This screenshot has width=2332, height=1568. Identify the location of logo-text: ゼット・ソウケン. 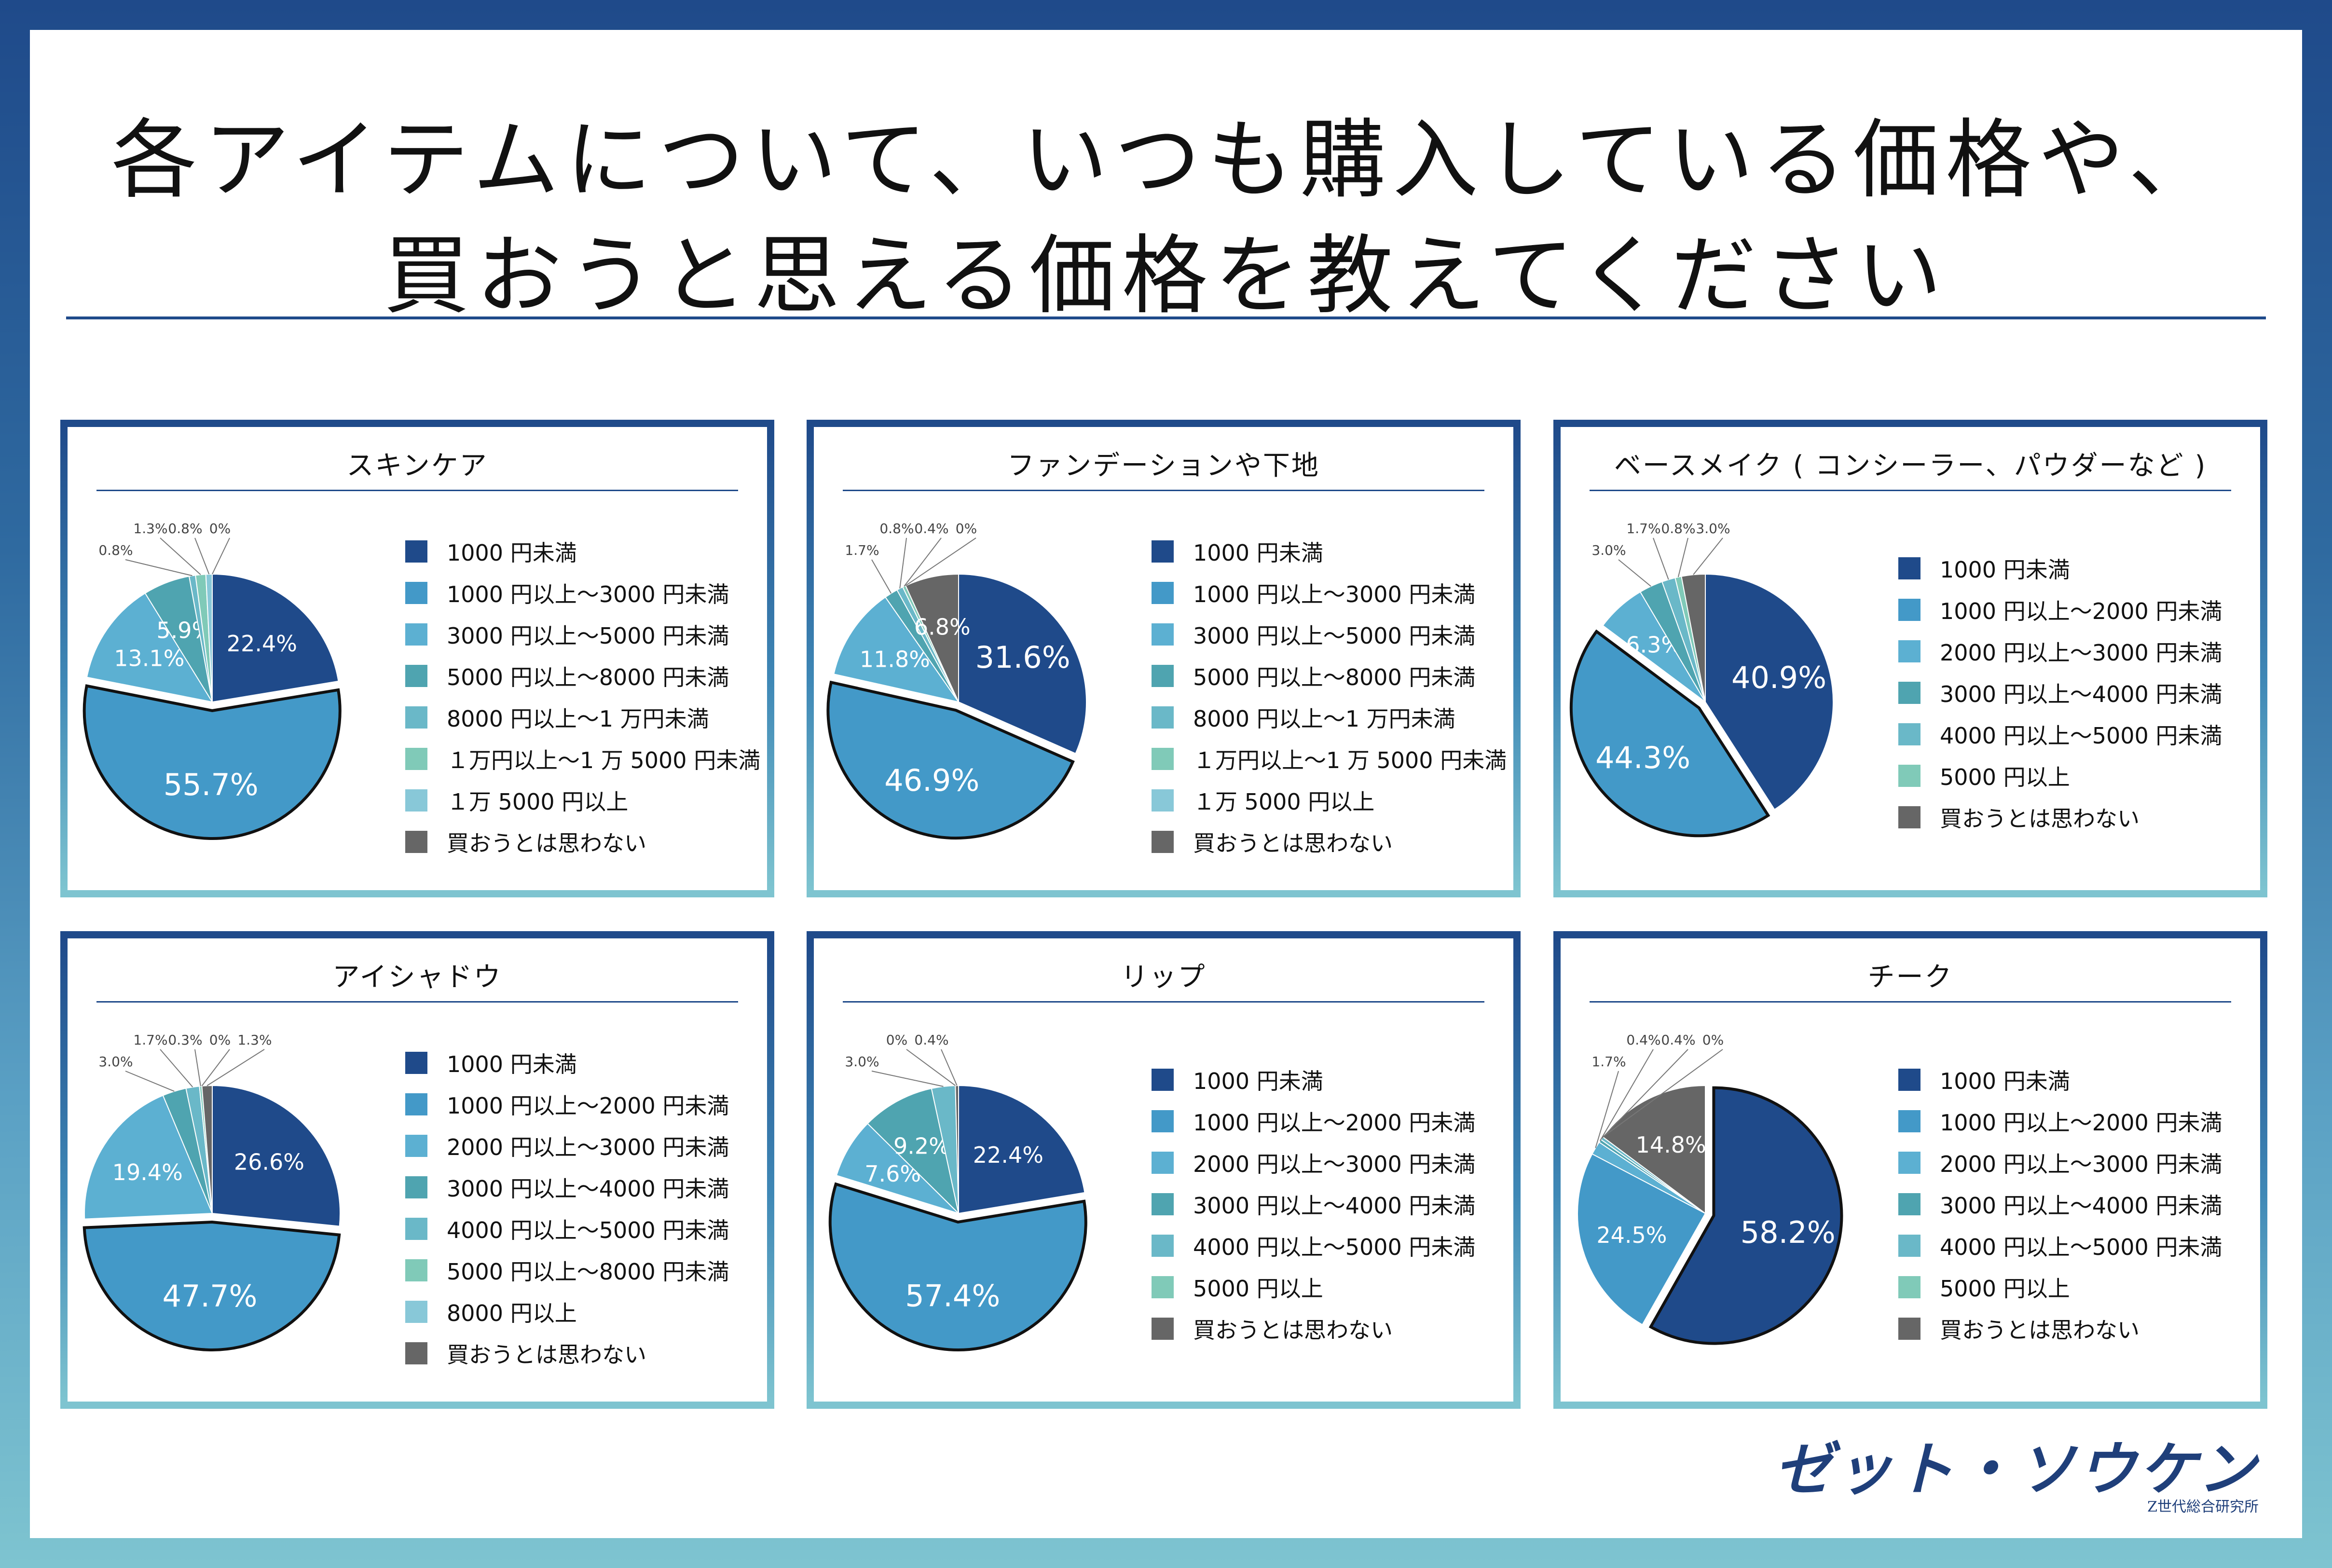
(2016, 1469).